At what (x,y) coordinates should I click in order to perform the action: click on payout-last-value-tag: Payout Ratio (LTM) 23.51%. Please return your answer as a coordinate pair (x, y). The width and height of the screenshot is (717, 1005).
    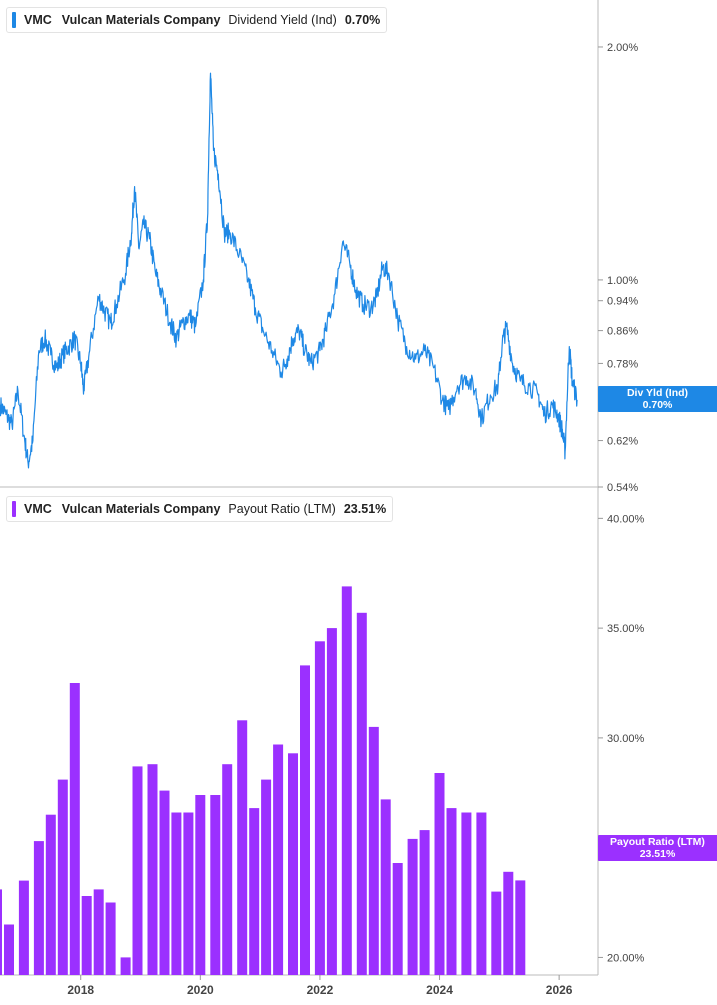
    Looking at the image, I should click on (657, 848).